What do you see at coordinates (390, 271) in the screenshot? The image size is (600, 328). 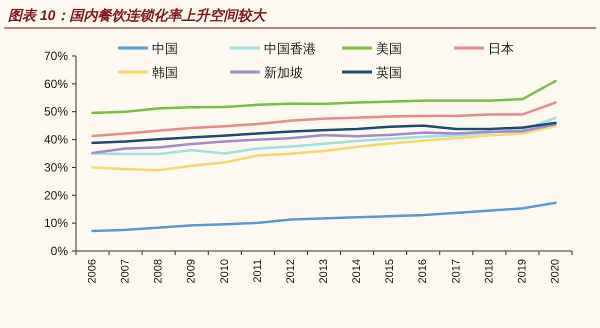 I see `x-tick-label: 2015` at bounding box center [390, 271].